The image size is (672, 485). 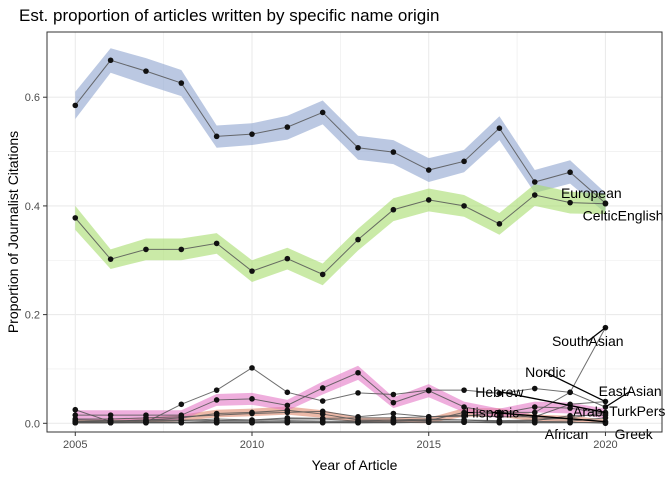 What do you see at coordinates (605, 418) in the screenshot?
I see `data-point-turkpers` at bounding box center [605, 418].